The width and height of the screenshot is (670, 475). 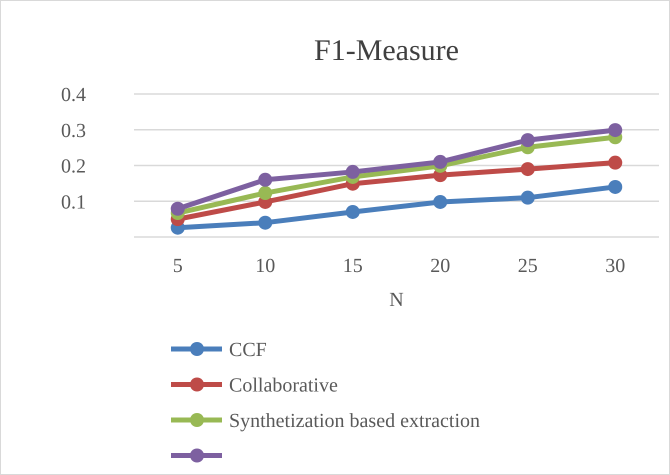 What do you see at coordinates (615, 266) in the screenshot?
I see `x-tick-label: 30` at bounding box center [615, 266].